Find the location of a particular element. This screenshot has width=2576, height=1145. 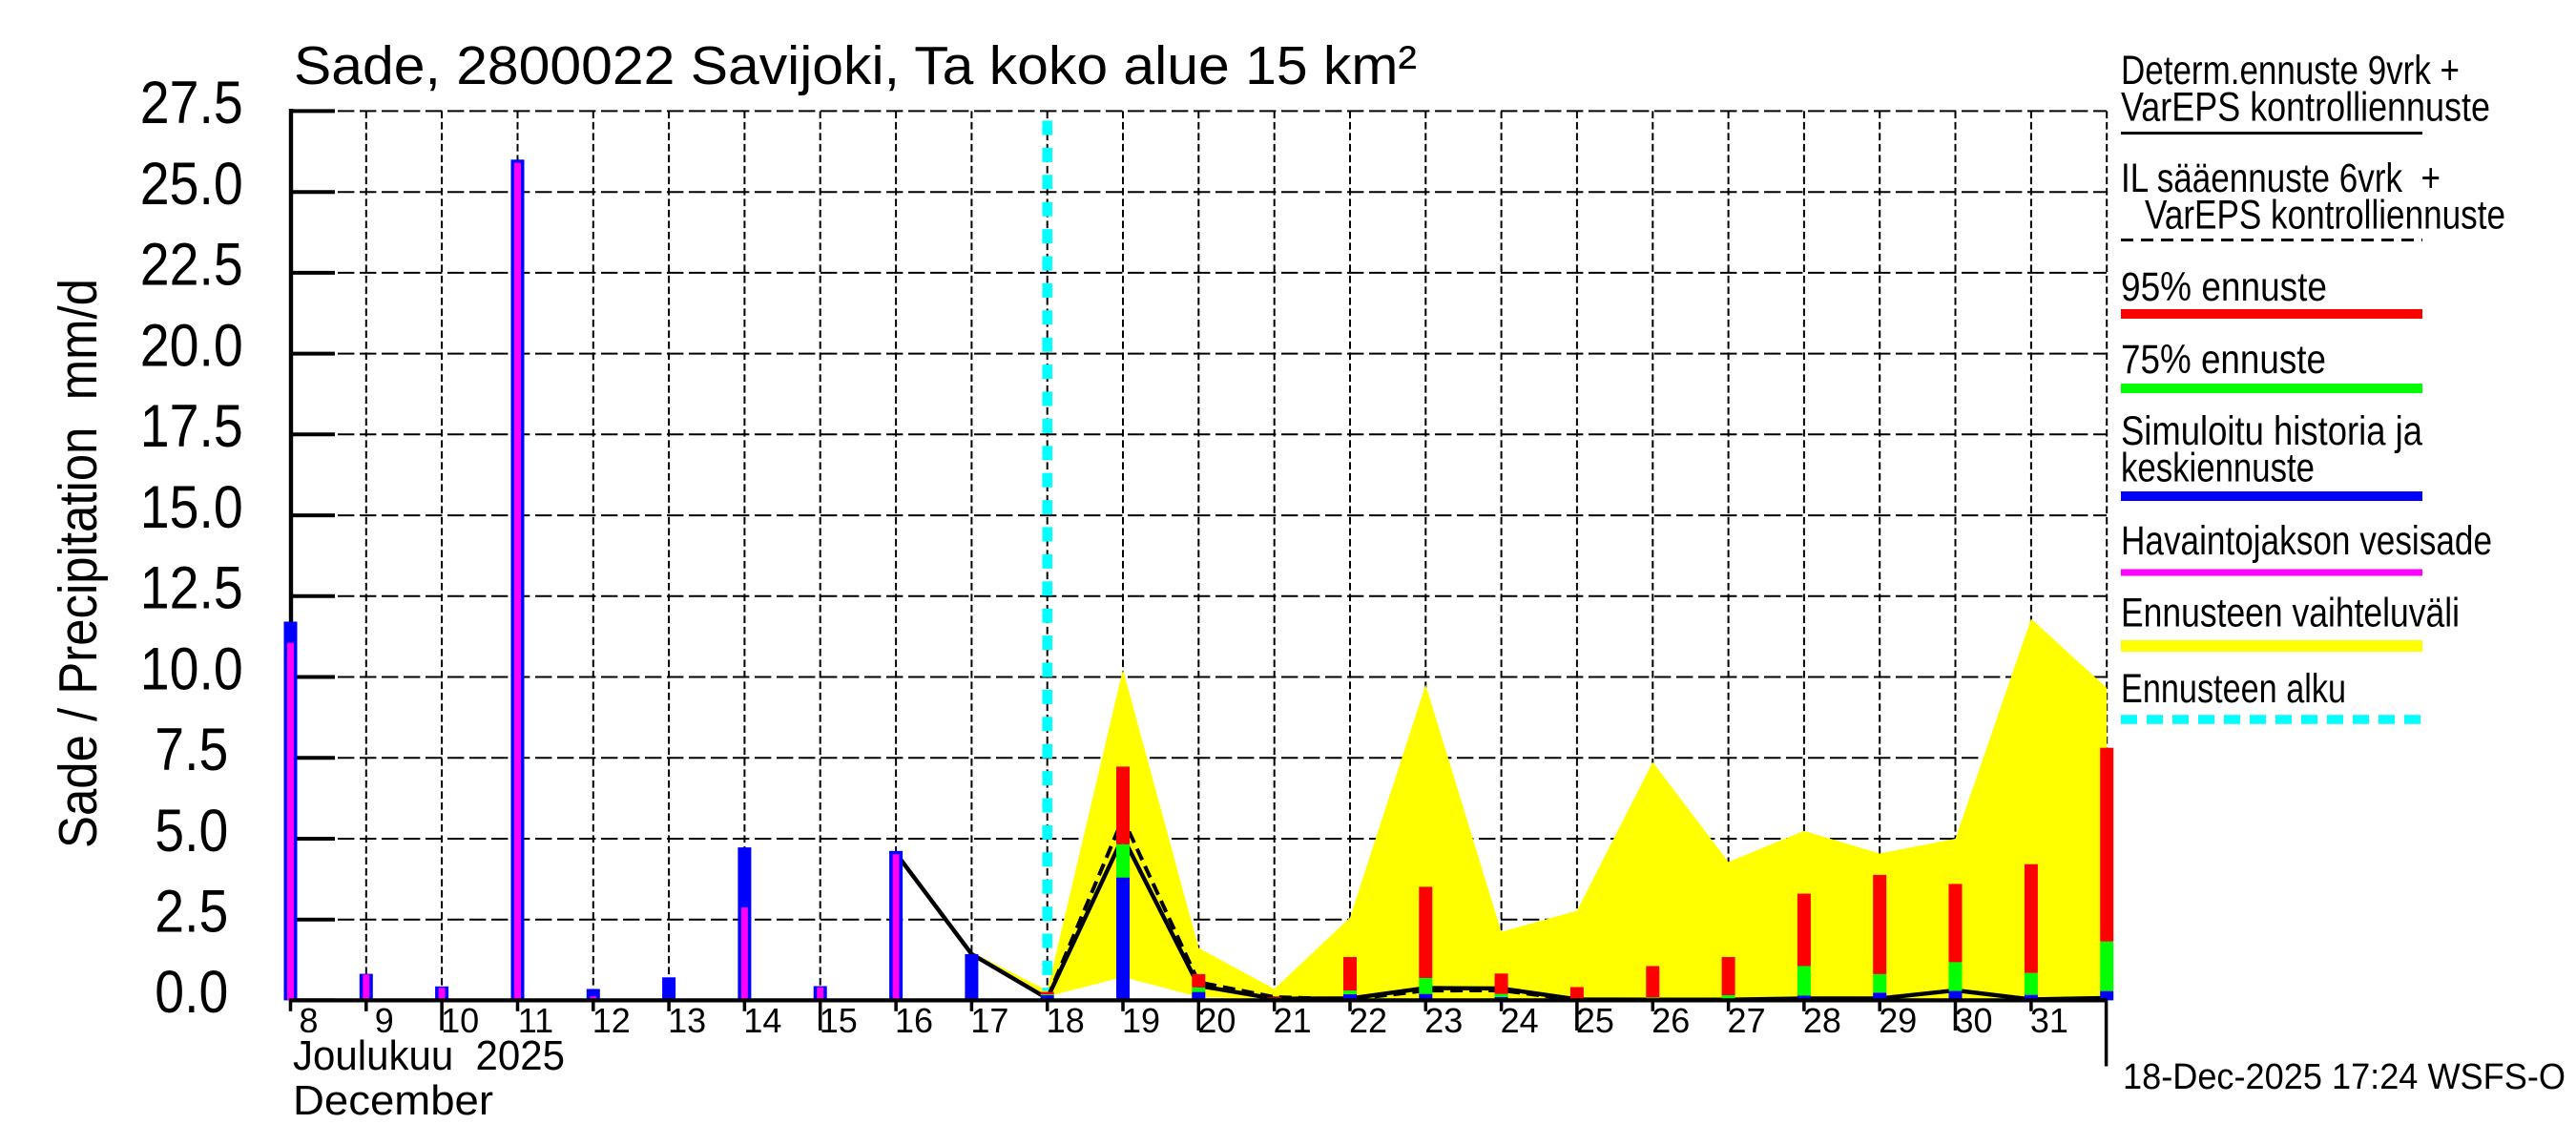

svg-text: 27 is located at coordinates (1747, 1021).